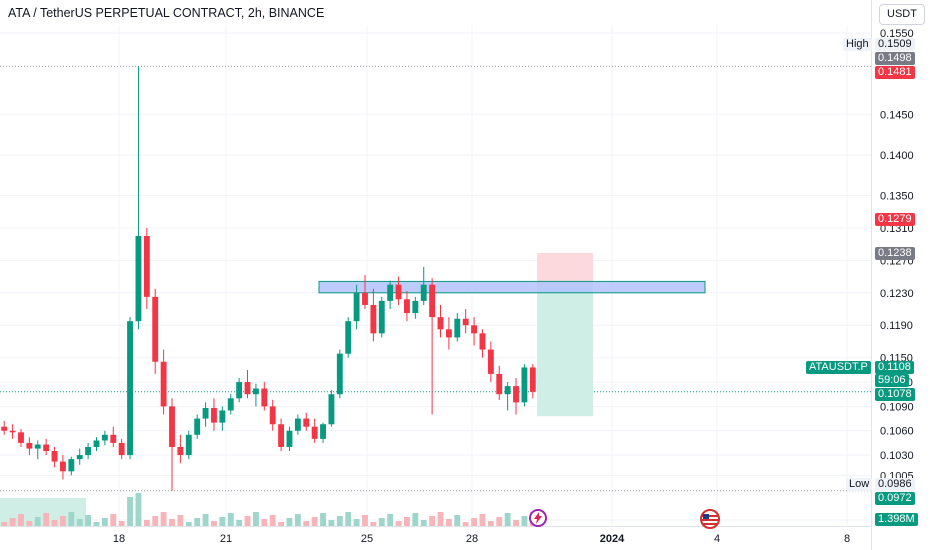  Describe the element at coordinates (838, 367) in the screenshot. I see `symbol-price-label: ATAUSDT.P` at that location.